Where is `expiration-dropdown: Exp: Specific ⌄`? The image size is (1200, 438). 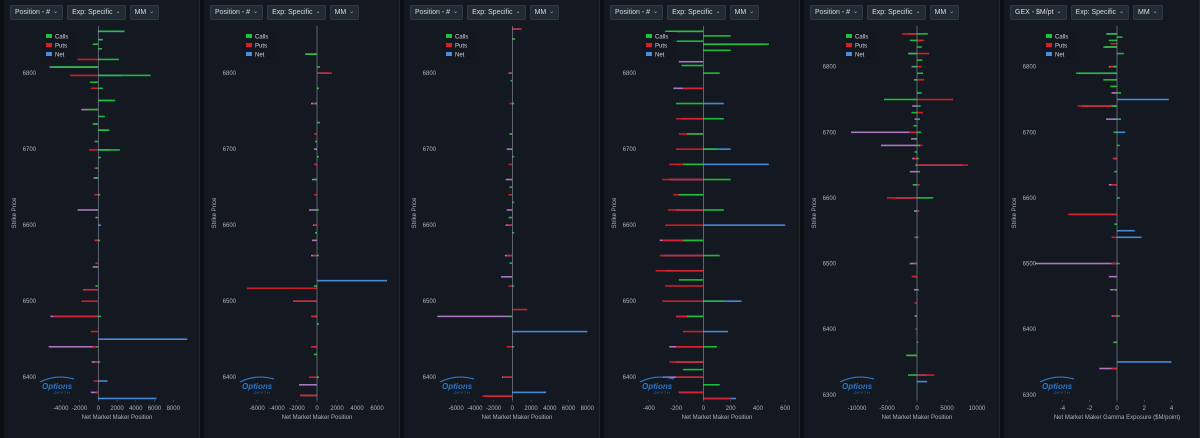 expiration-dropdown: Exp: Specific ⌄ is located at coordinates (296, 12).